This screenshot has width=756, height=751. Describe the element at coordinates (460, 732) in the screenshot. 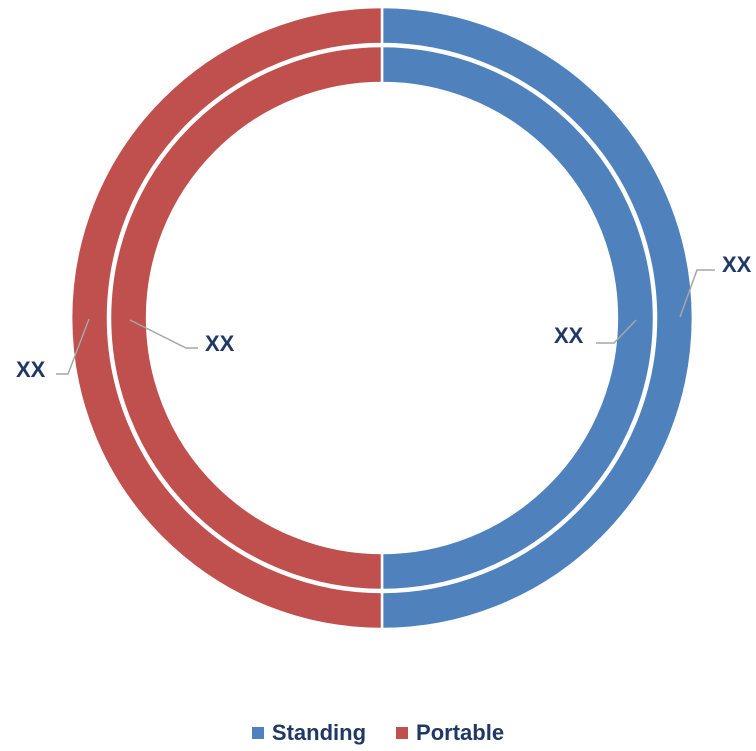

I see `legend-label-portable: Portable` at that location.